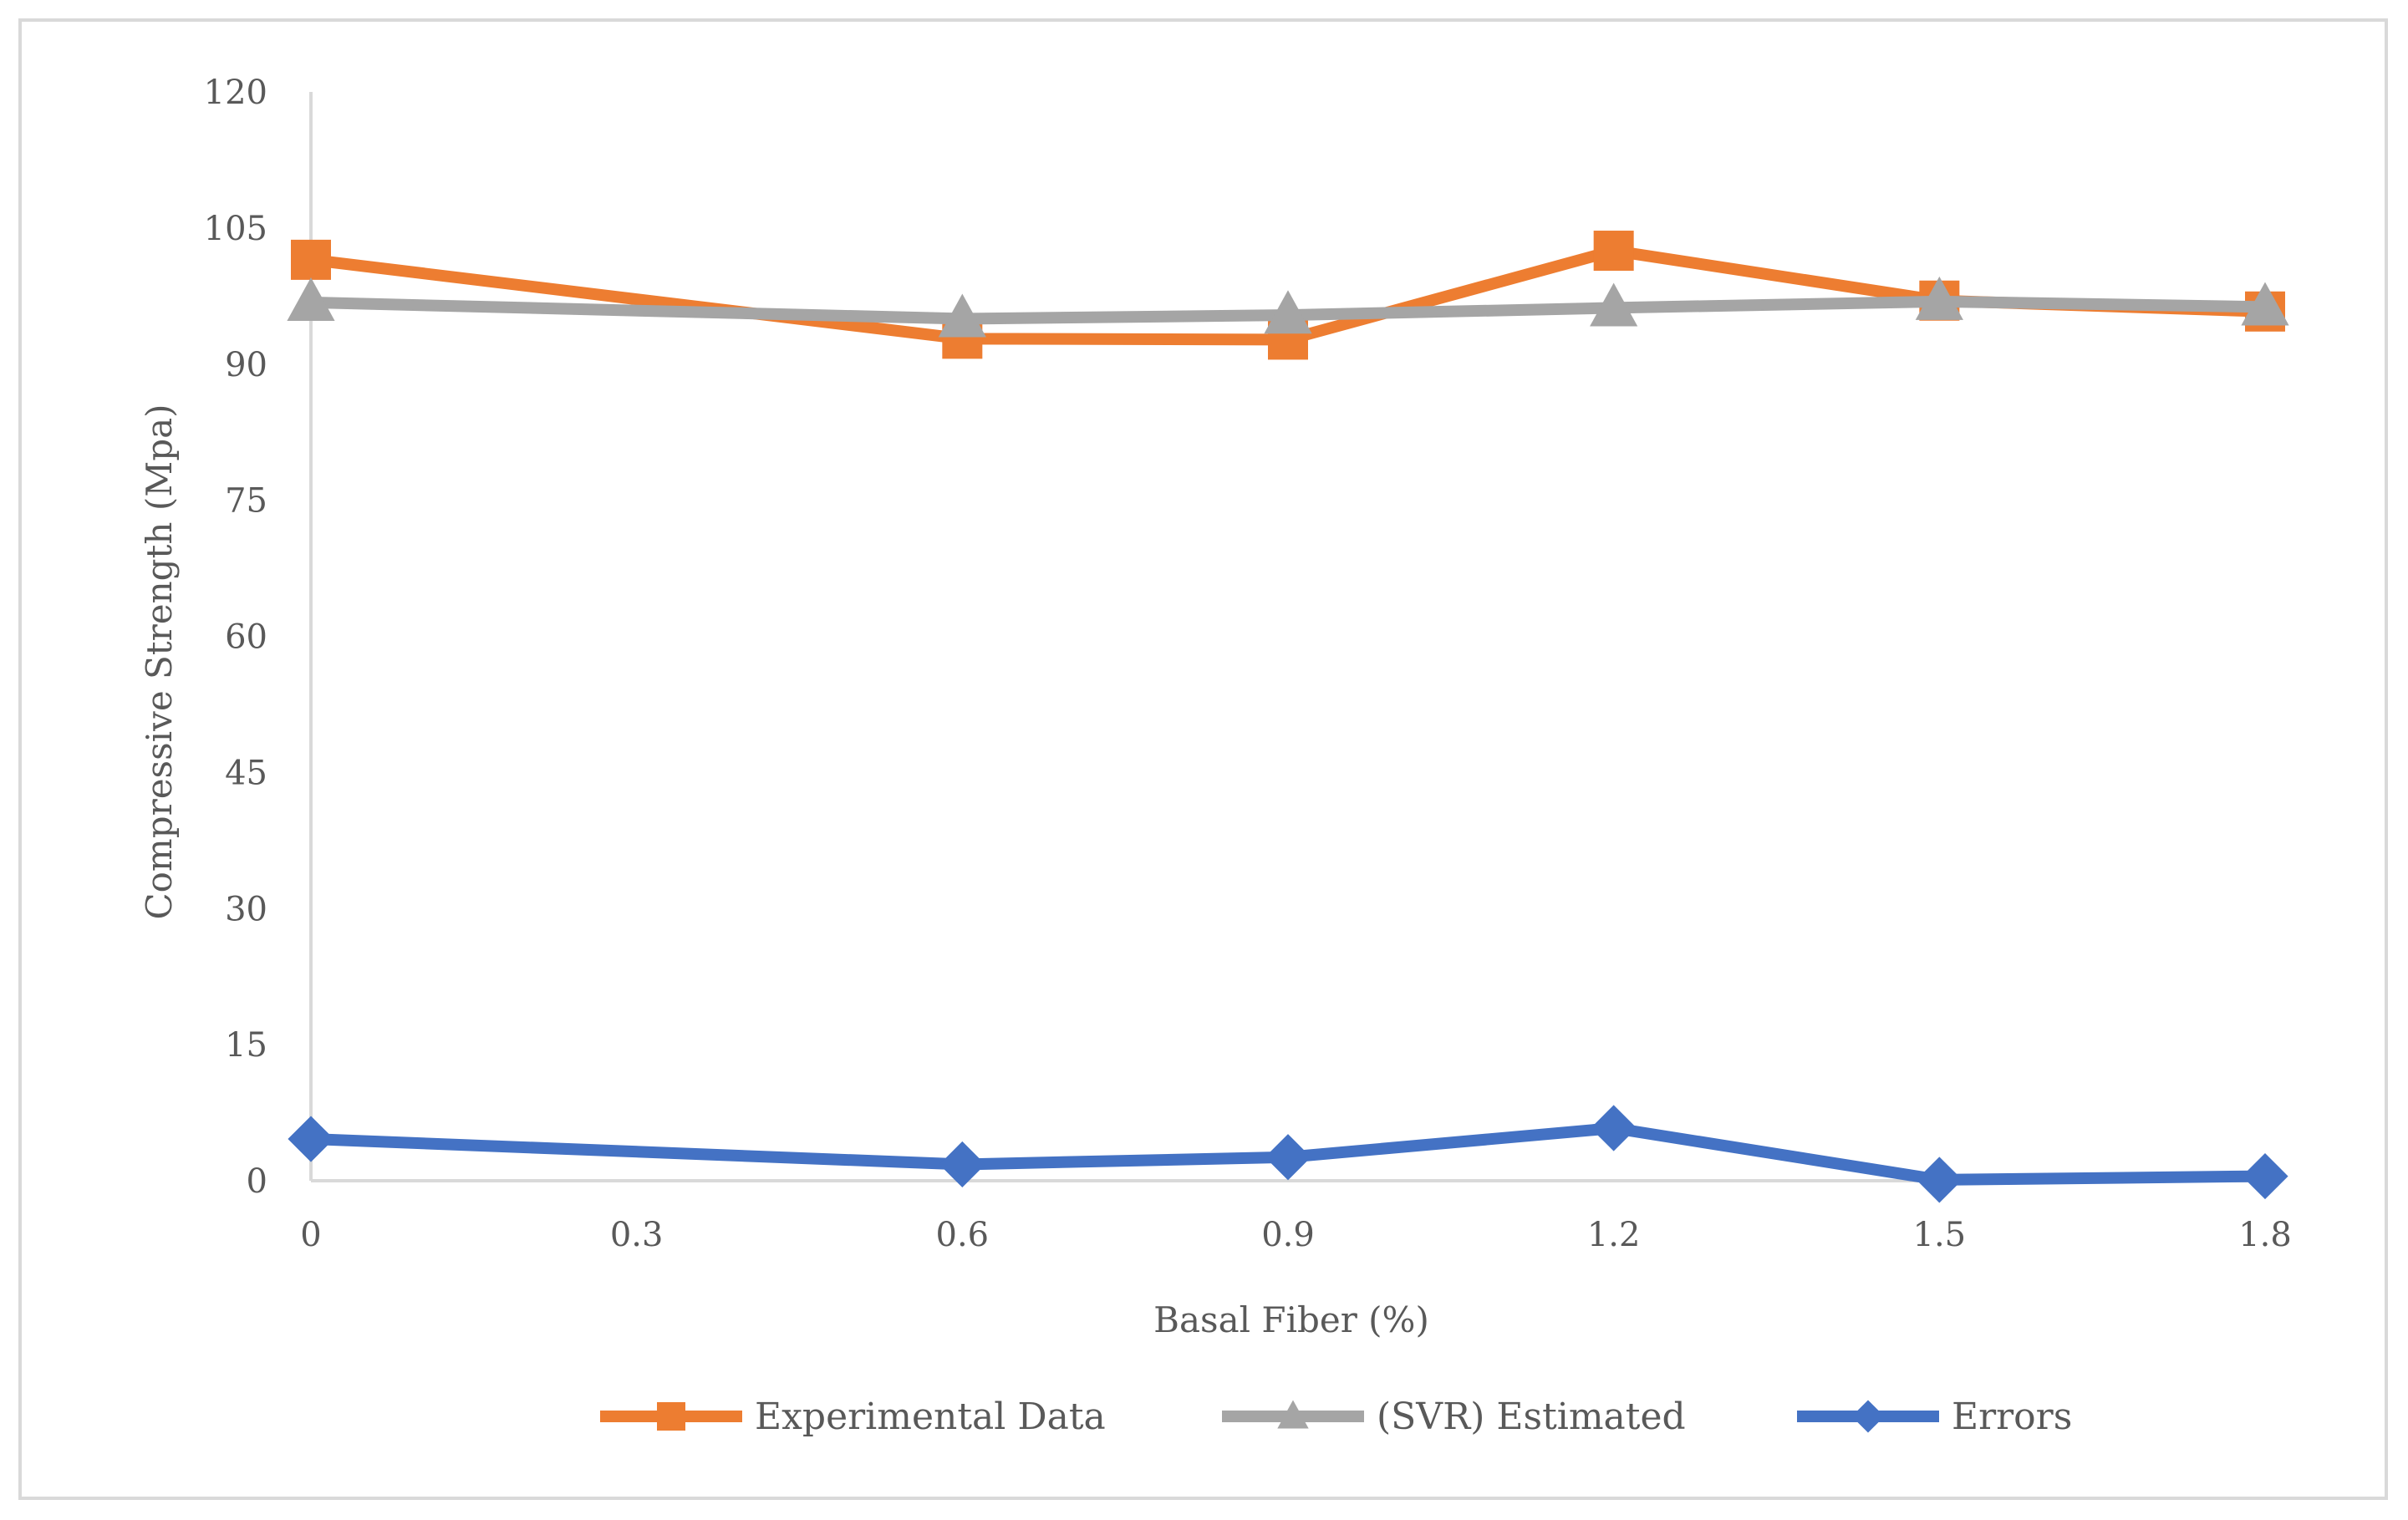  Describe the element at coordinates (235, 229) in the screenshot. I see `y-tick-label: 105` at that location.